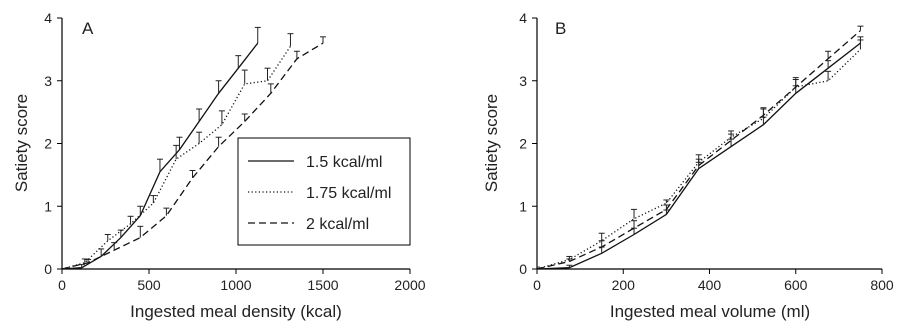  What do you see at coordinates (48, 81) in the screenshot?
I see `panel-a-y-tick-label: 3` at bounding box center [48, 81].